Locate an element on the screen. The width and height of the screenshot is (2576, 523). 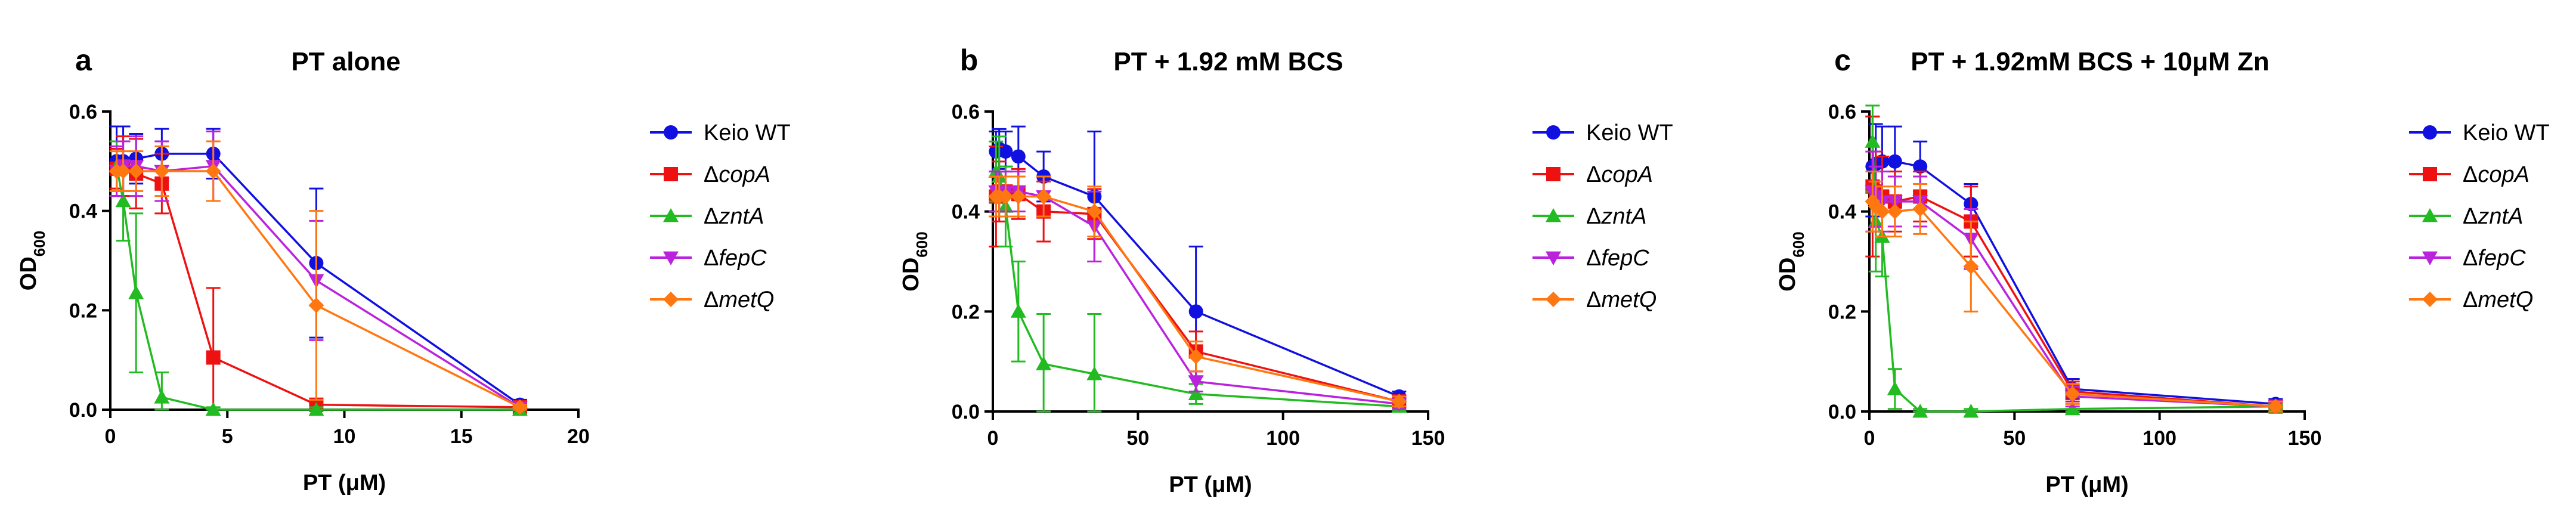
panel-title: PT + 1.92mM BCS + 10μM Zn is located at coordinates (2090, 61).